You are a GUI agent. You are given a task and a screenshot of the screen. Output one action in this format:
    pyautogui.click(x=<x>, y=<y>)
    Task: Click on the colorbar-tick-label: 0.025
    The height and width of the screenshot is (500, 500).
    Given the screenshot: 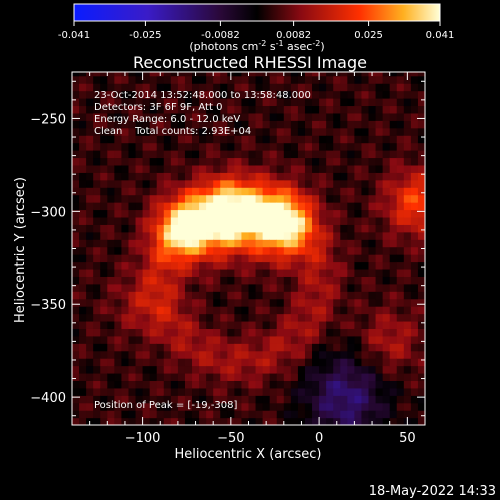 What is the action you would take?
    pyautogui.click(x=368, y=35)
    